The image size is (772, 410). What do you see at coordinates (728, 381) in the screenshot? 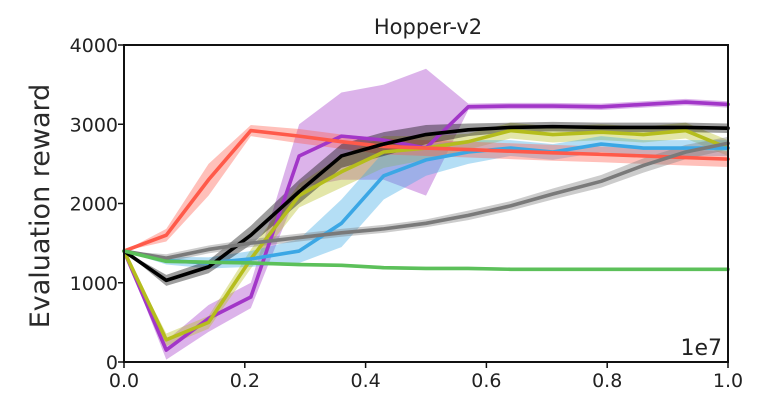
I see `x-tick-label: 1.0` at bounding box center [728, 381].